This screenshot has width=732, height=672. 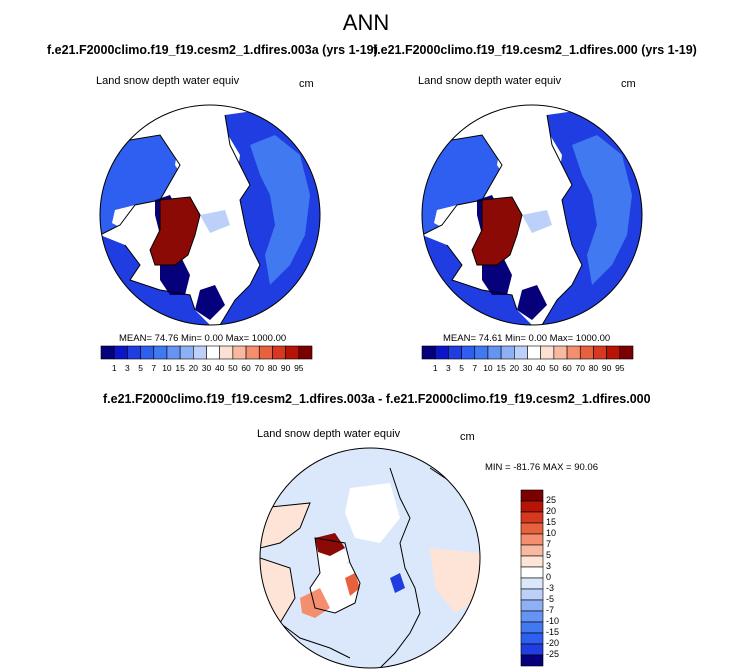 I want to click on colorbar-tick-label: 90, so click(x=606, y=368).